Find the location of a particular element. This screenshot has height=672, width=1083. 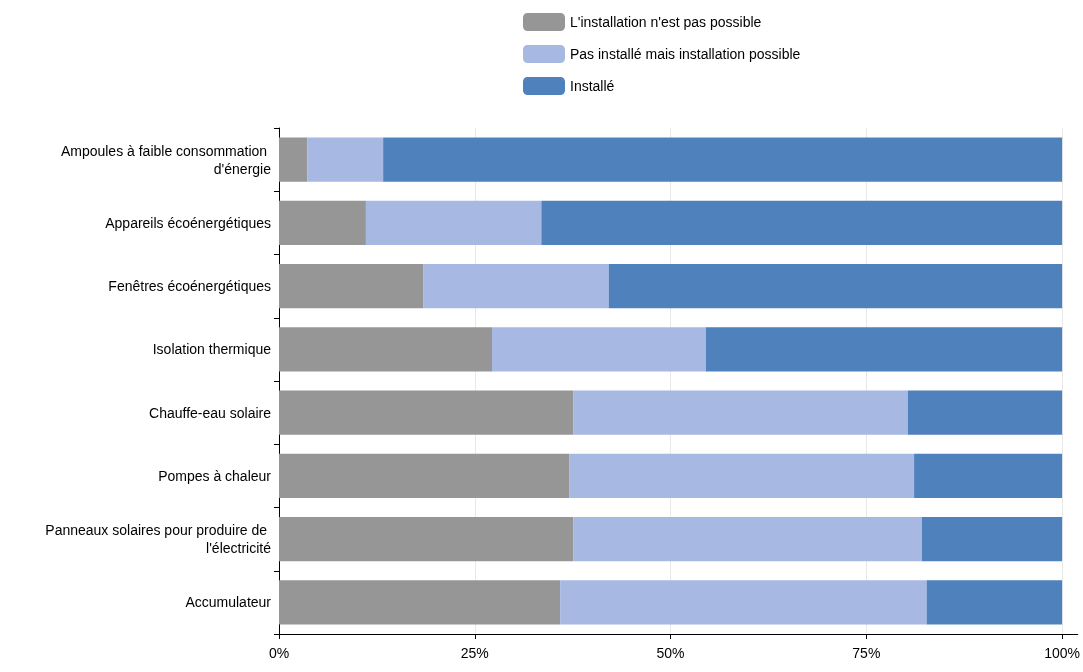

x-tick-label: 100% is located at coordinates (1062, 653).